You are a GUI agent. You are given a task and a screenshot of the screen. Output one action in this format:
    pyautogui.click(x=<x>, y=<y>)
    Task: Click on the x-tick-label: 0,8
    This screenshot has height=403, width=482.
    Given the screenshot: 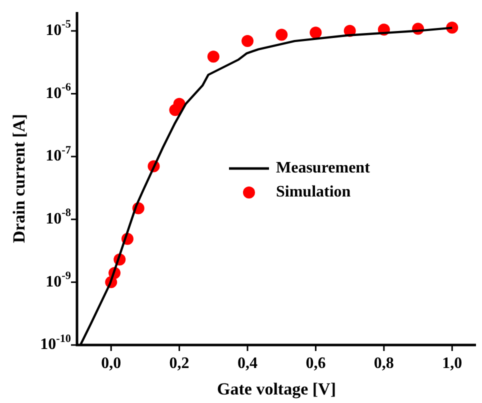 What is the action you would take?
    pyautogui.click(x=384, y=363)
    